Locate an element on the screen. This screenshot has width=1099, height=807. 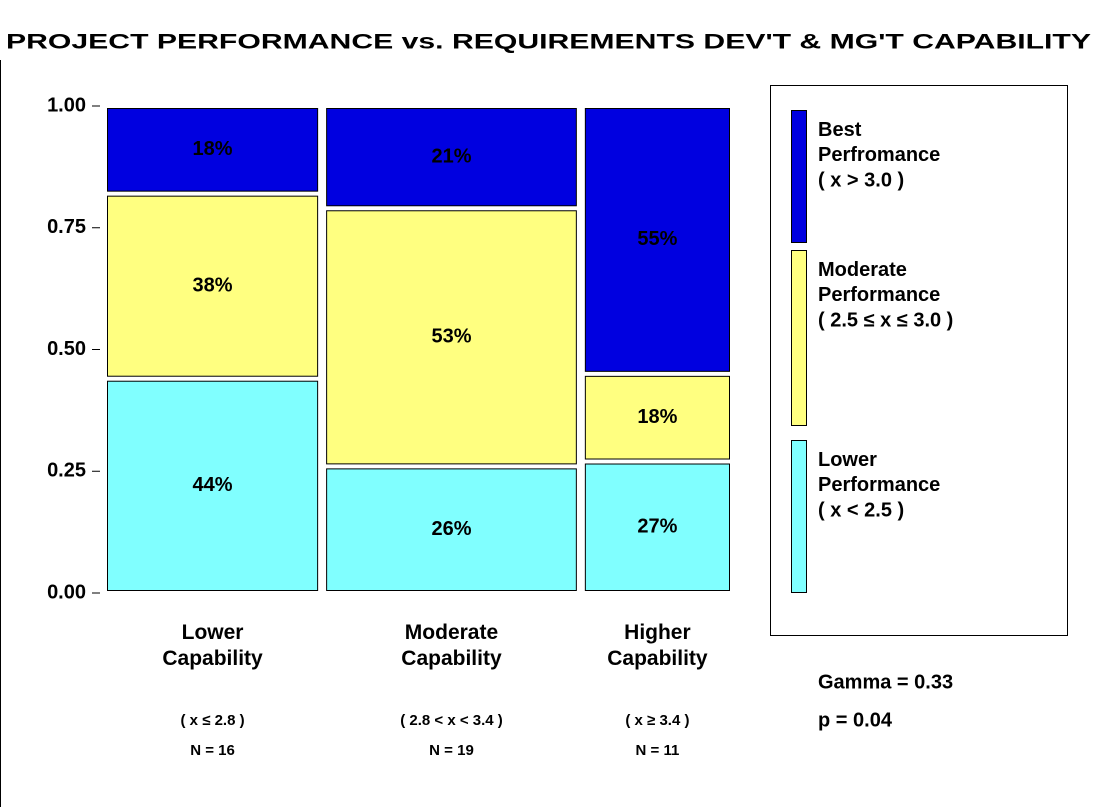
segment-label: 27% is located at coordinates (657, 527).